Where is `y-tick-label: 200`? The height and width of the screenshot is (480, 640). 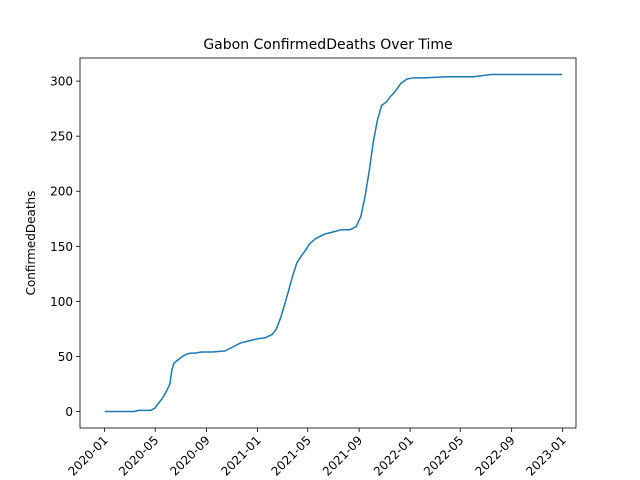 y-tick-label: 200 is located at coordinates (61, 192).